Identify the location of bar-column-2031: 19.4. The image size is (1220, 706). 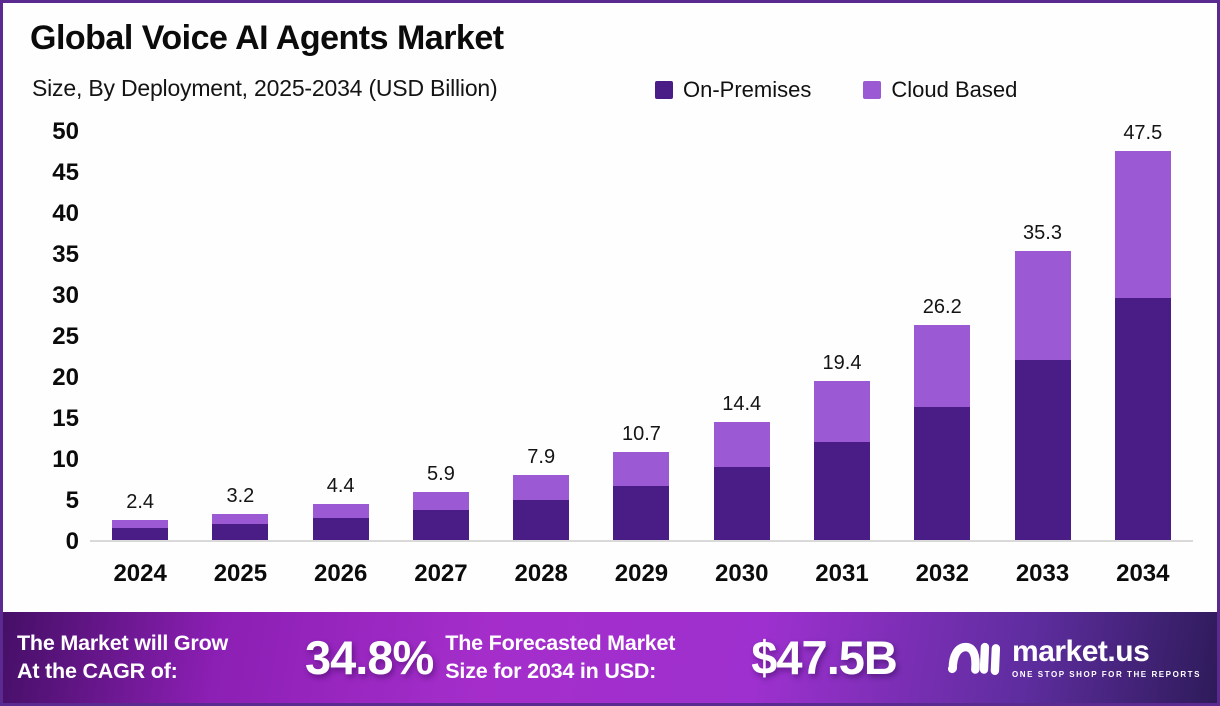
(842, 336).